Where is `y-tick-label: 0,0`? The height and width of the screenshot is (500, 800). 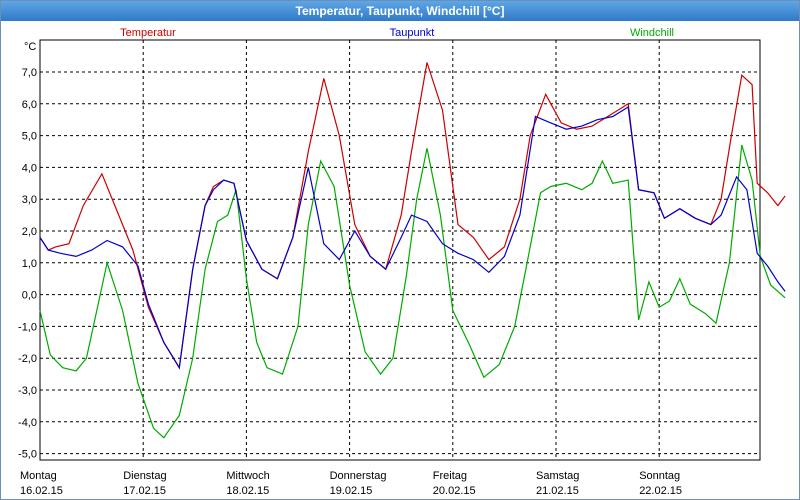 y-tick-label: 0,0 is located at coordinates (29, 296).